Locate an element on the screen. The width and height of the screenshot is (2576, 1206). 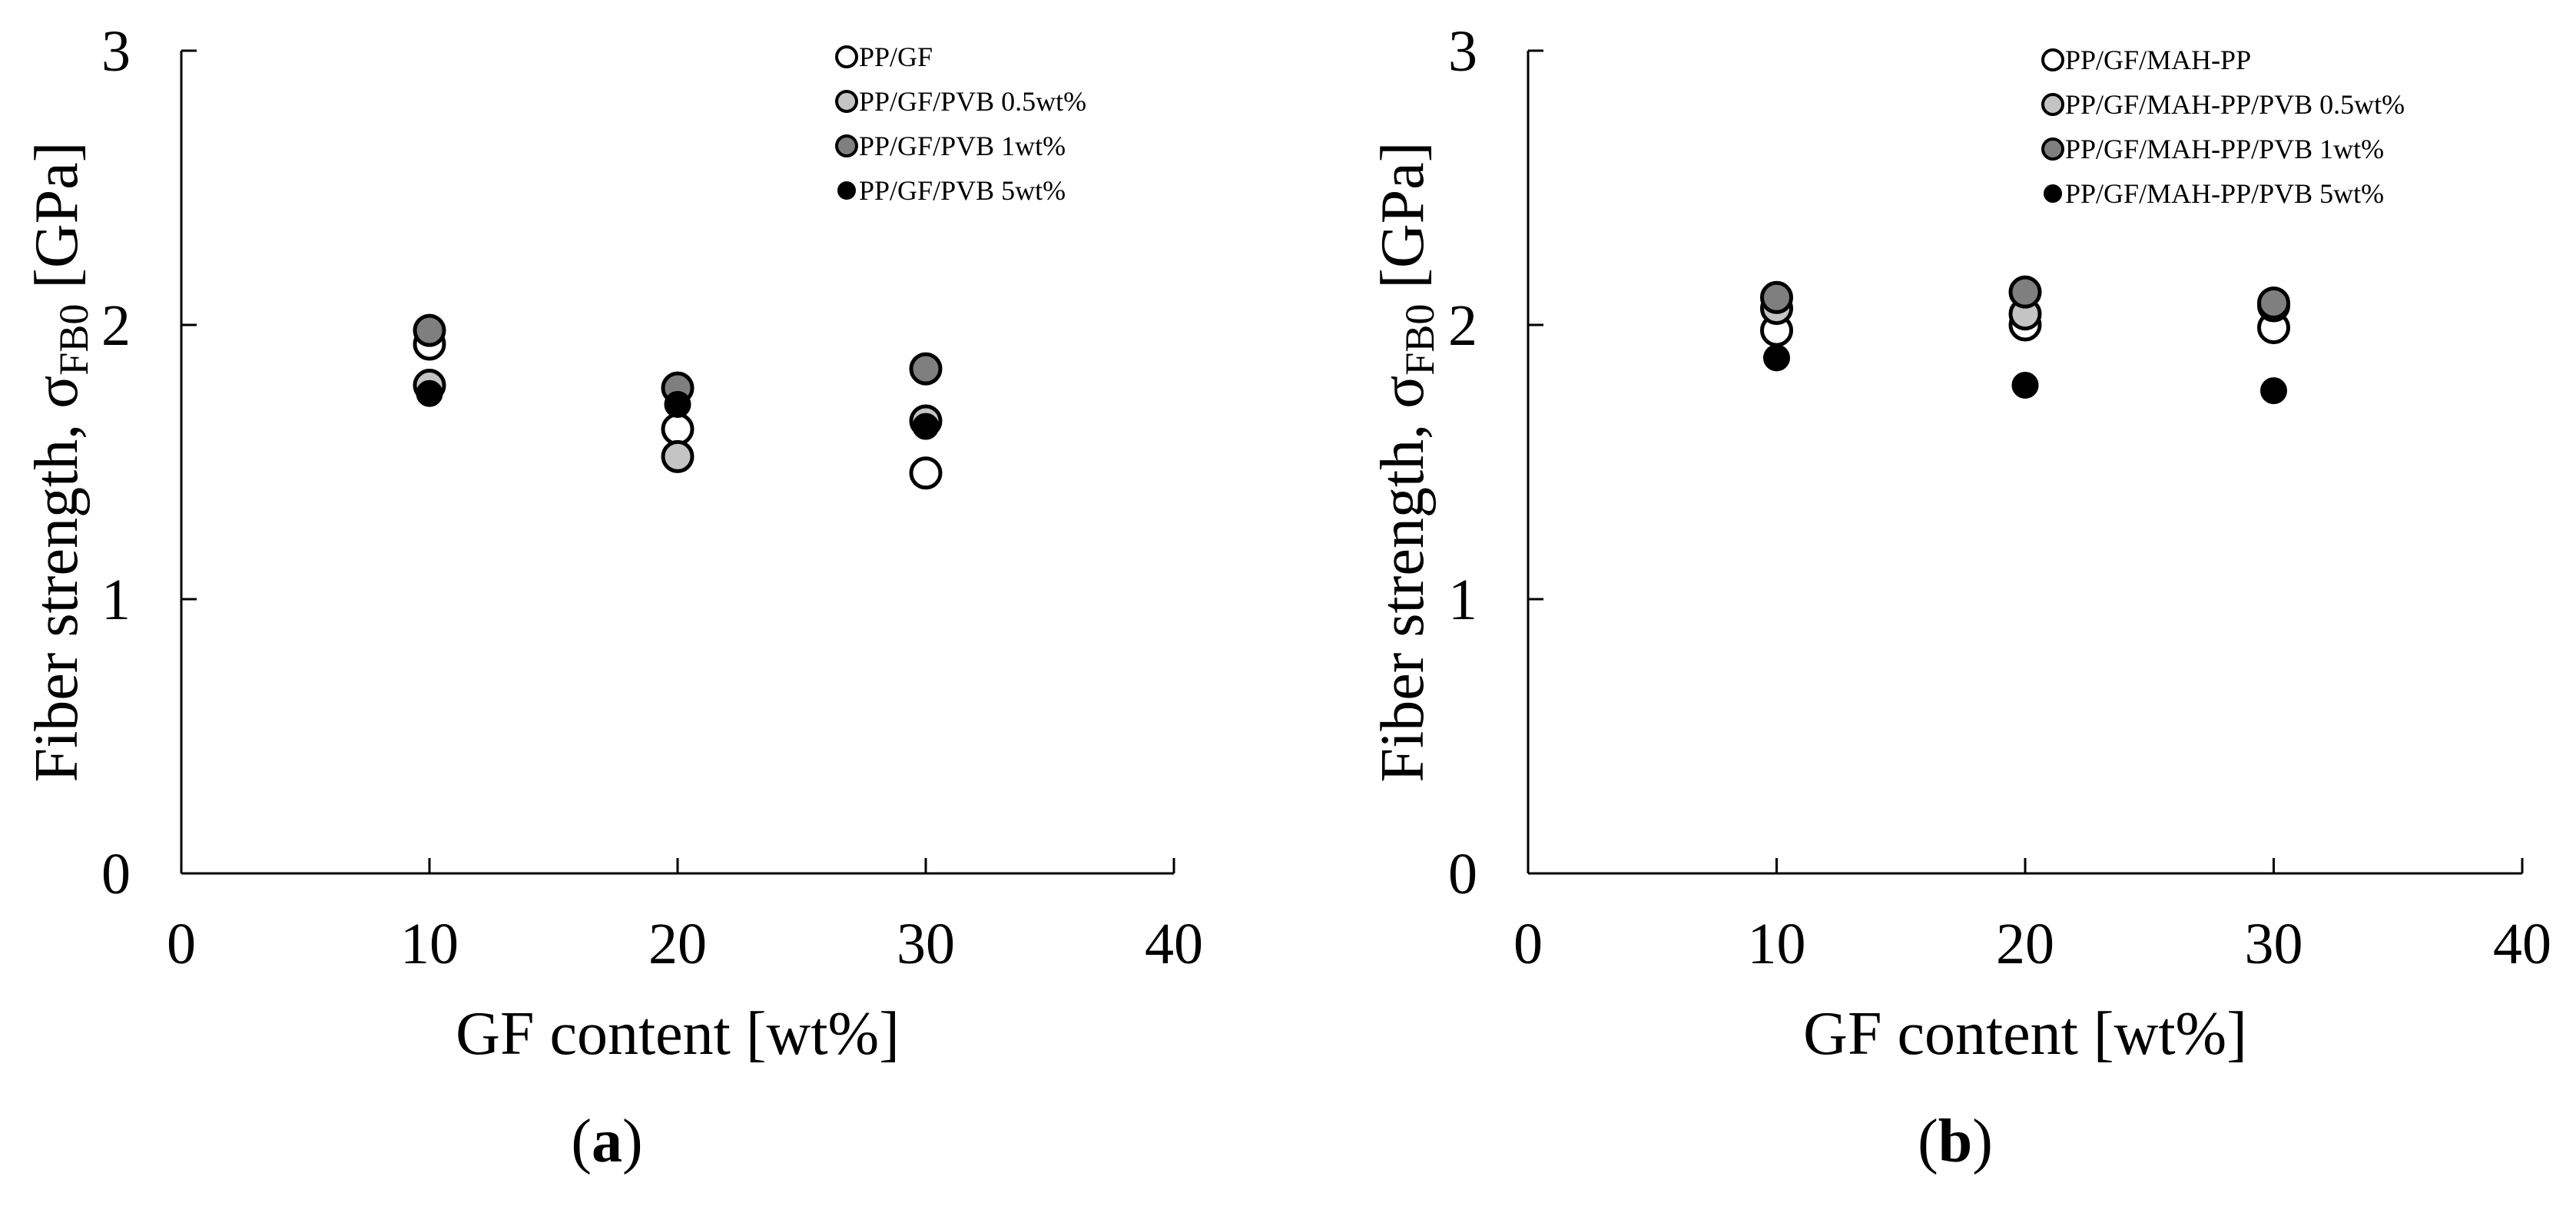
panel-label-letter: a is located at coordinates (607, 1141).